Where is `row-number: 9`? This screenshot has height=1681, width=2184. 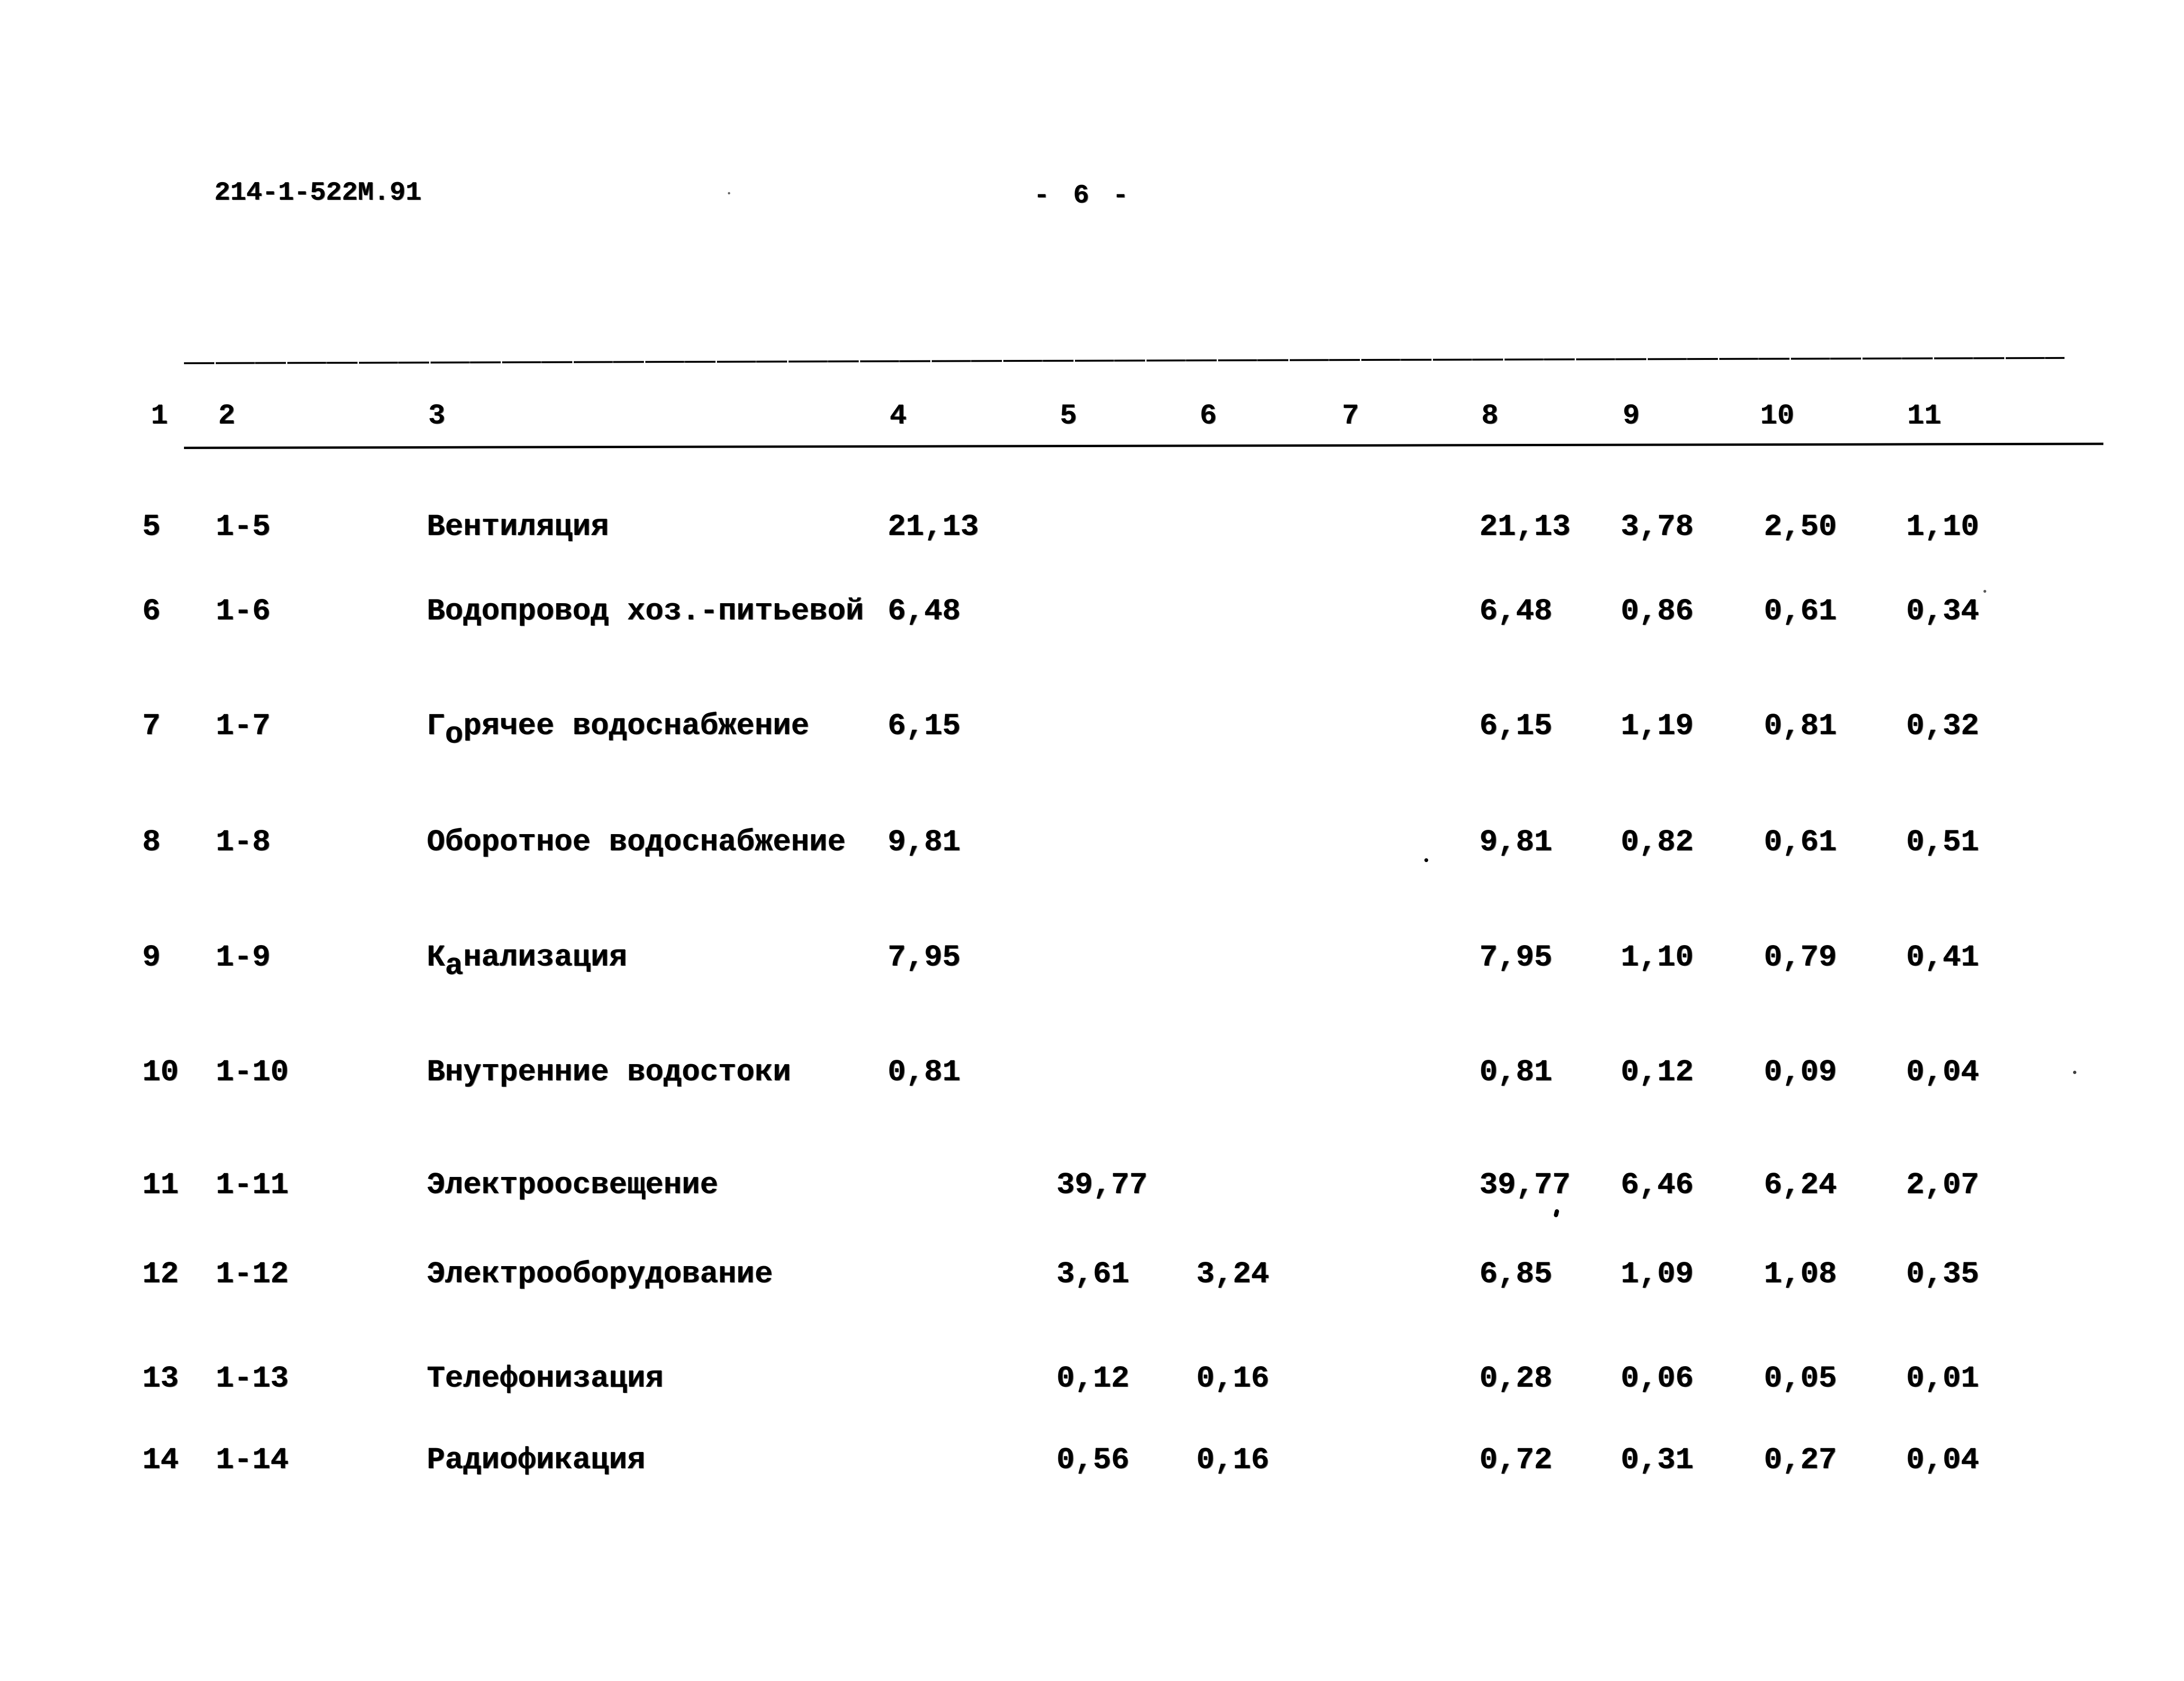
row-number: 9 is located at coordinates (152, 958).